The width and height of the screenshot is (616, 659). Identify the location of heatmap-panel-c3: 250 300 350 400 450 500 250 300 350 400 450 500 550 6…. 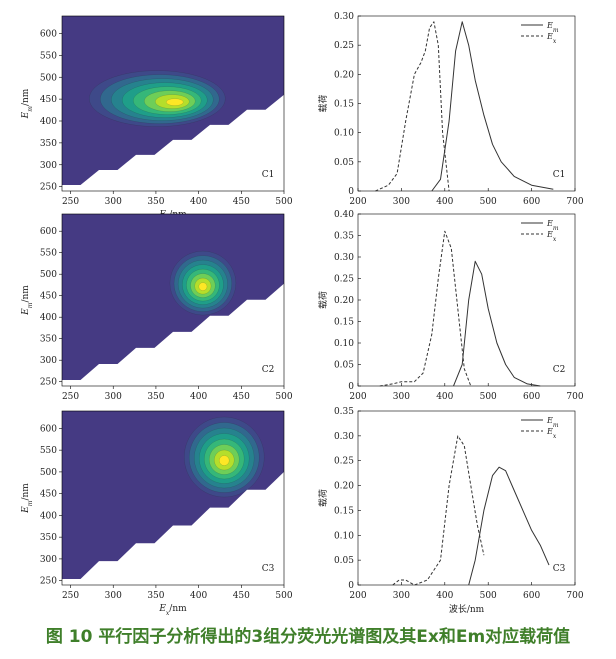
(157, 513).